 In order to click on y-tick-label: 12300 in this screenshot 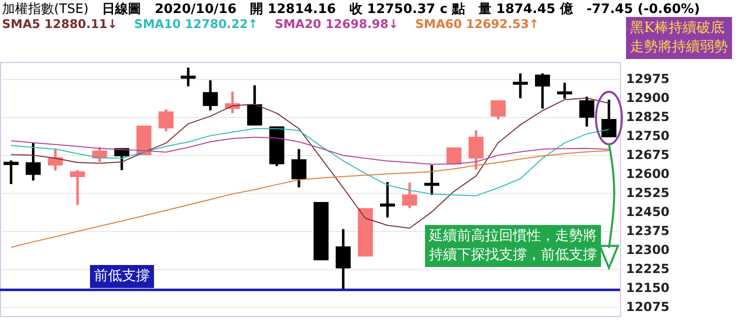, I will do `click(648, 250)`.